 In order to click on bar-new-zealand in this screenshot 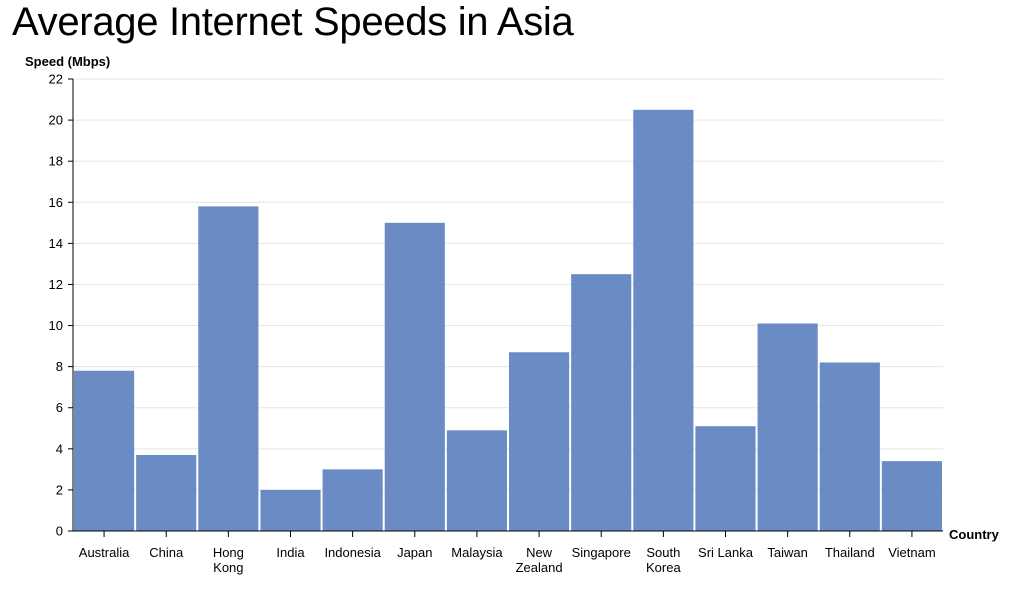, I will do `click(539, 441)`.